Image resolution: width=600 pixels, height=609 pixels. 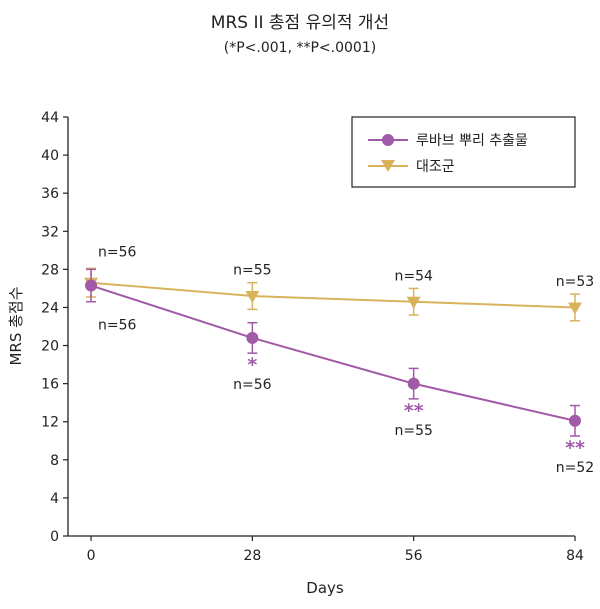 I want to click on legend-label-treatment: 루바브 뿌리 추출물, so click(x=472, y=141).